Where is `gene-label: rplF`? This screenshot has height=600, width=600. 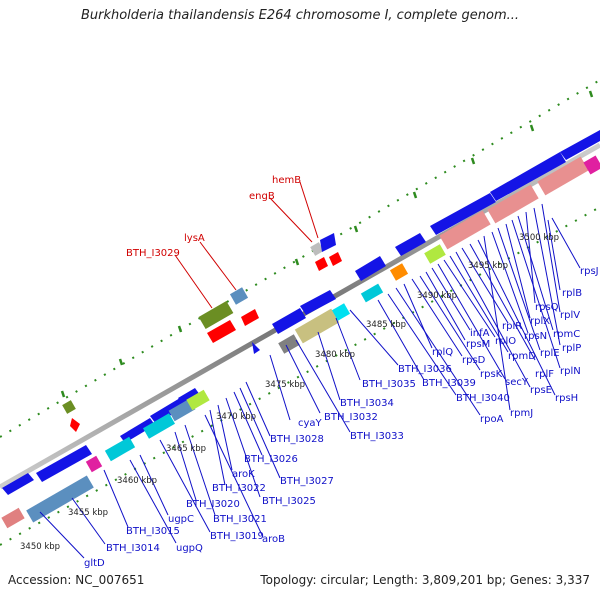
gene-label: rplF is located at coordinates (544, 374).